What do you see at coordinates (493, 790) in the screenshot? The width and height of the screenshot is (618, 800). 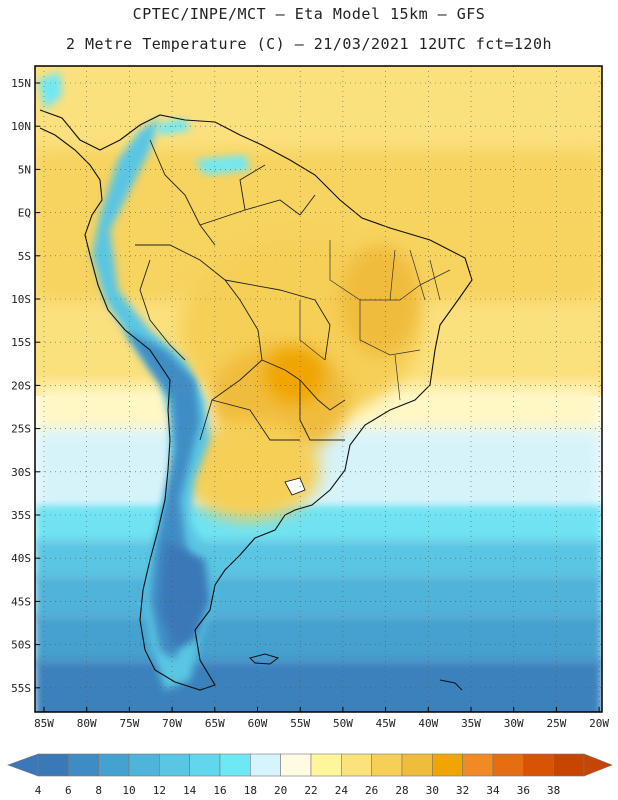 I see `colorbar-label: 34` at bounding box center [493, 790].